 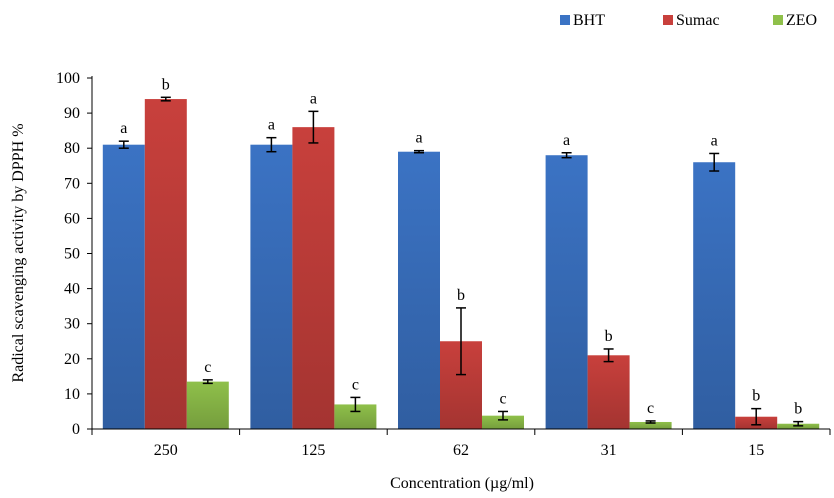 What do you see at coordinates (68, 78) in the screenshot?
I see `y-tick-label: 100` at bounding box center [68, 78].